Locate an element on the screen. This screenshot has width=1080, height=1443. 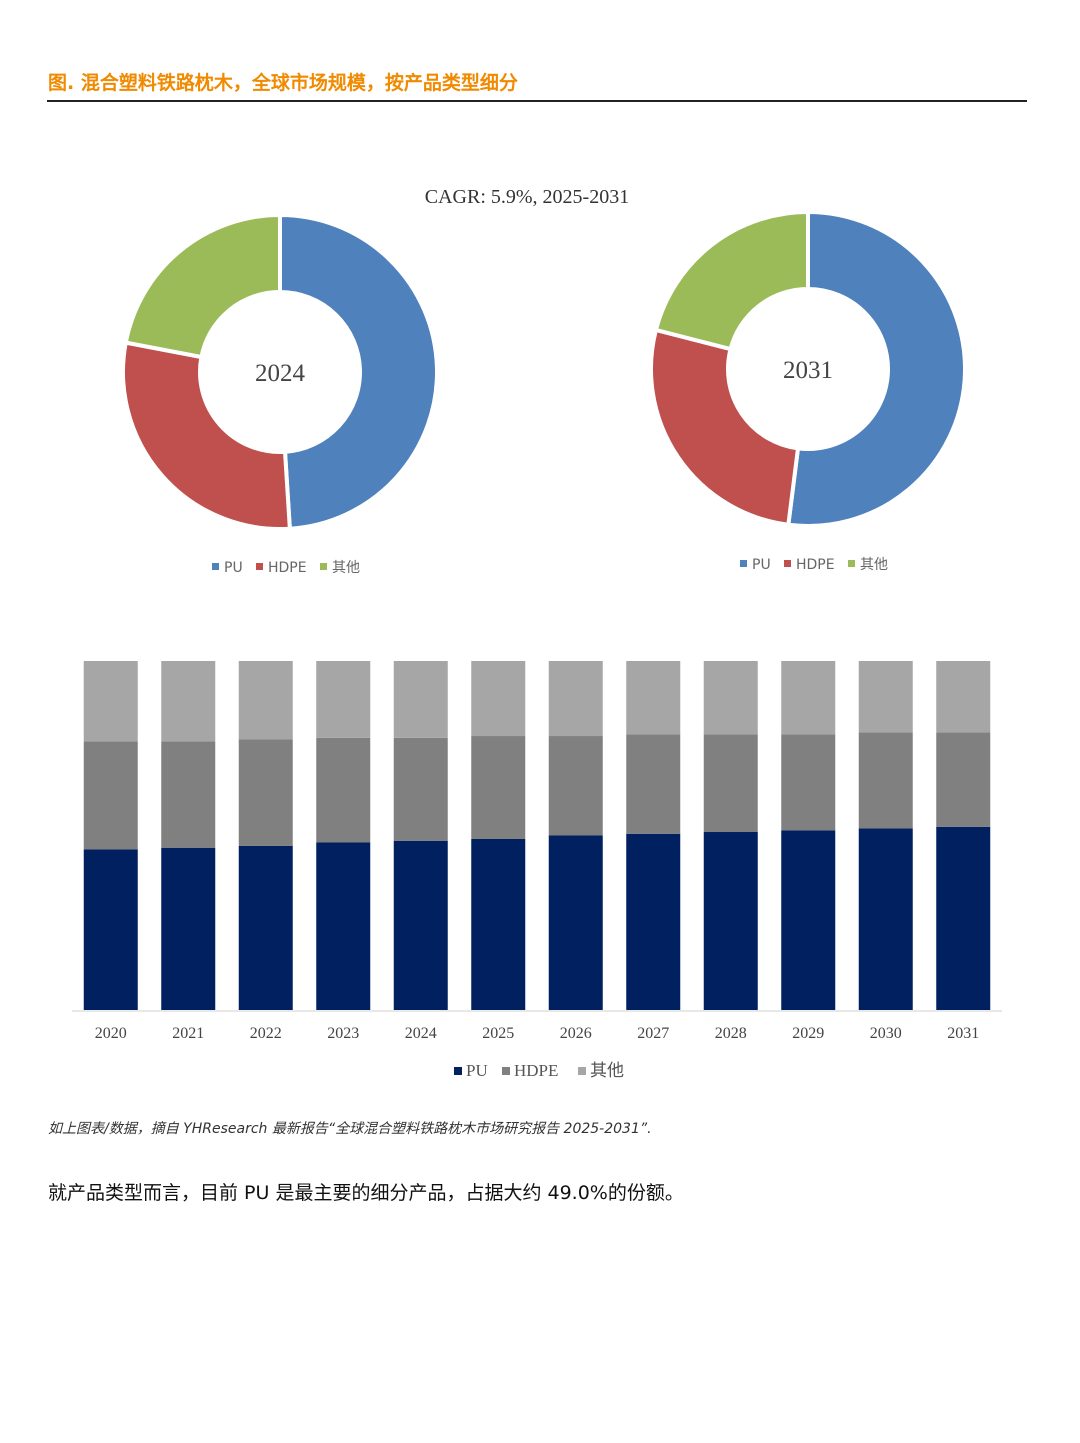
bar-HDPE-2029 is located at coordinates (808, 782).